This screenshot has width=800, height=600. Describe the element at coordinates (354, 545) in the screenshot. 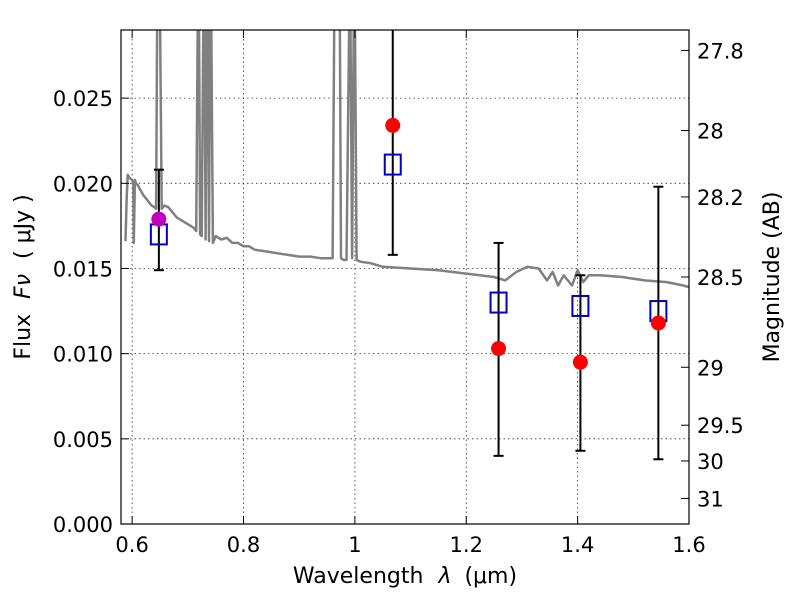

I see `x-tick-label: 1` at that location.